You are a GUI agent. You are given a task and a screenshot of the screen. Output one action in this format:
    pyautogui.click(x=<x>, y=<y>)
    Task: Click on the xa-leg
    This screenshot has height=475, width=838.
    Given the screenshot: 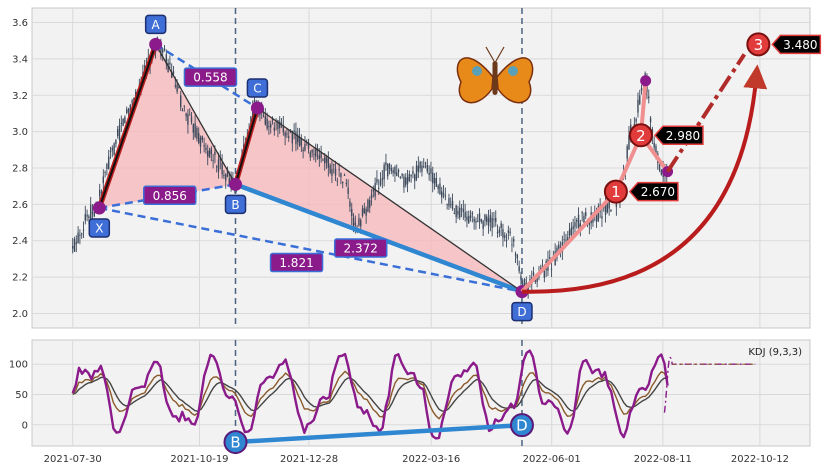 What is the action you would take?
    pyautogui.click(x=127, y=126)
    